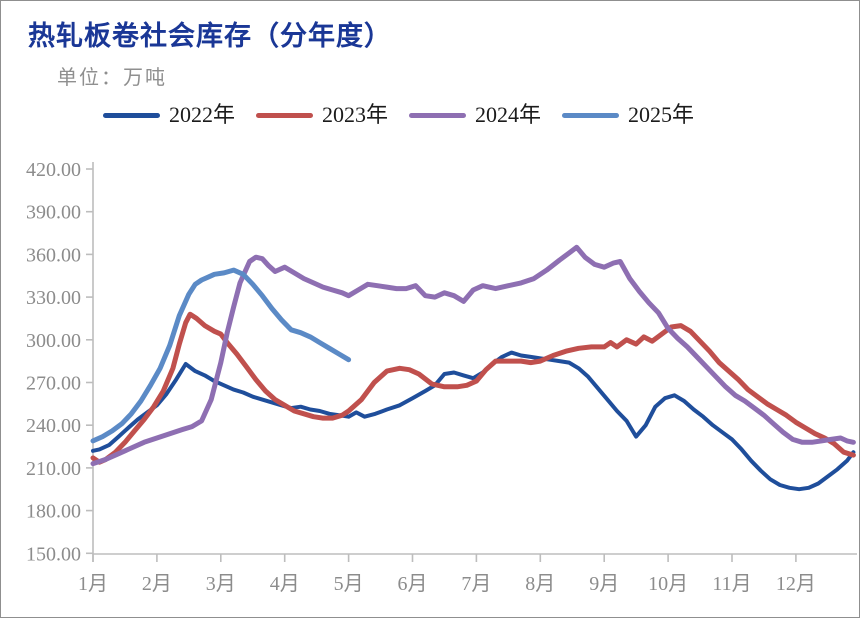 The image size is (860, 618). Describe the element at coordinates (53, 426) in the screenshot. I see `y-tick-label: 240.00` at that location.